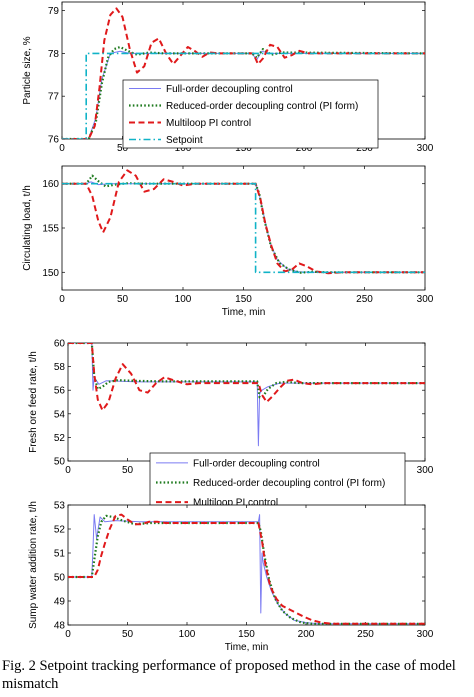 Image resolution: width=474 pixels, height=697 pixels. I want to click on legend-label: Setpoint, so click(184, 140).